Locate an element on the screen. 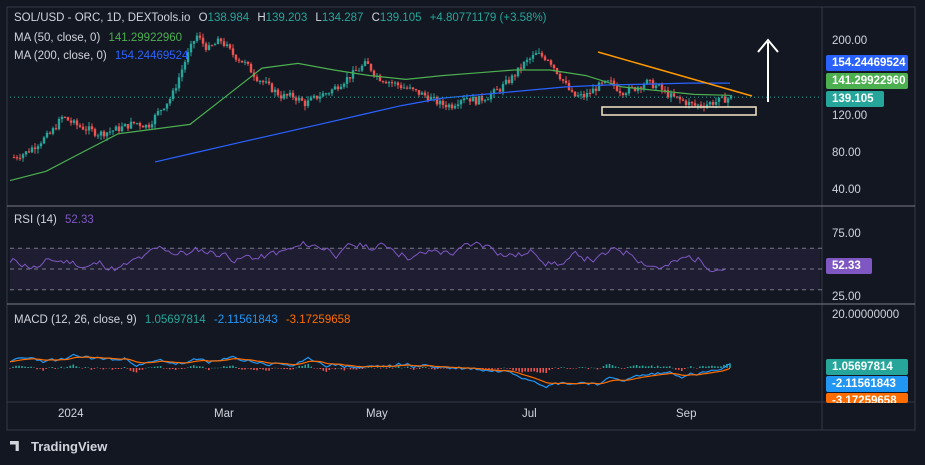 This screenshot has height=465, width=925. time-tick-mar: Mar is located at coordinates (224, 414).